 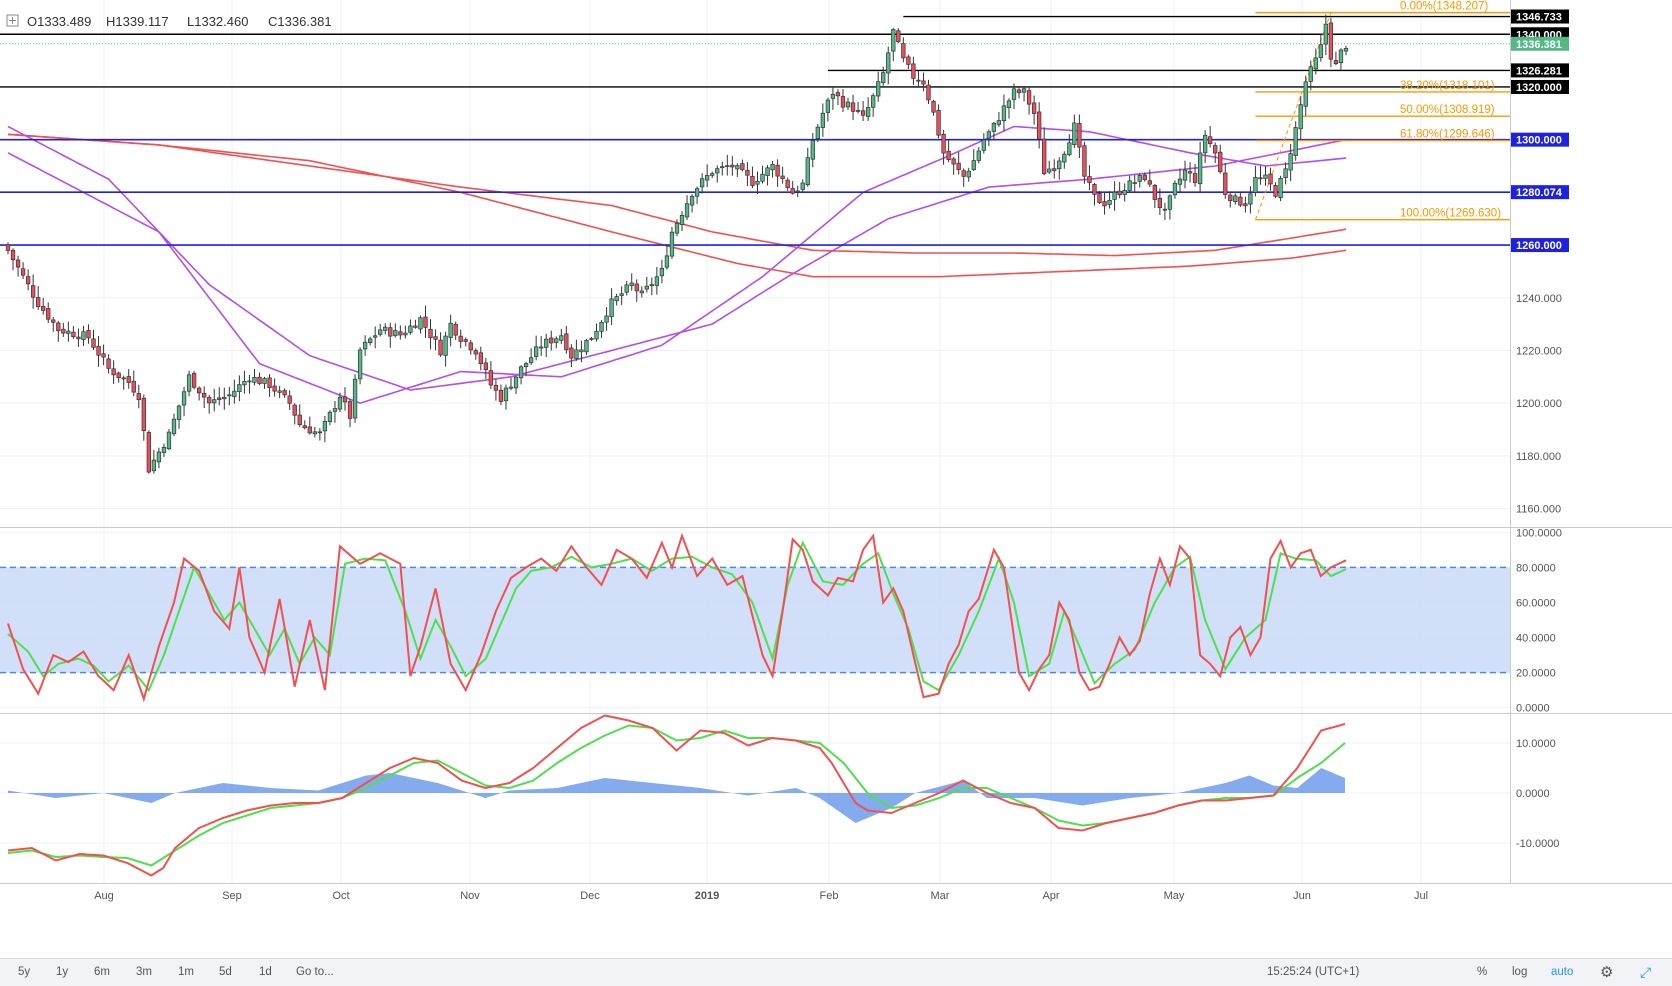 I want to click on clock-timezone: 15:25:24 (UTC+1), so click(x=1313, y=972).